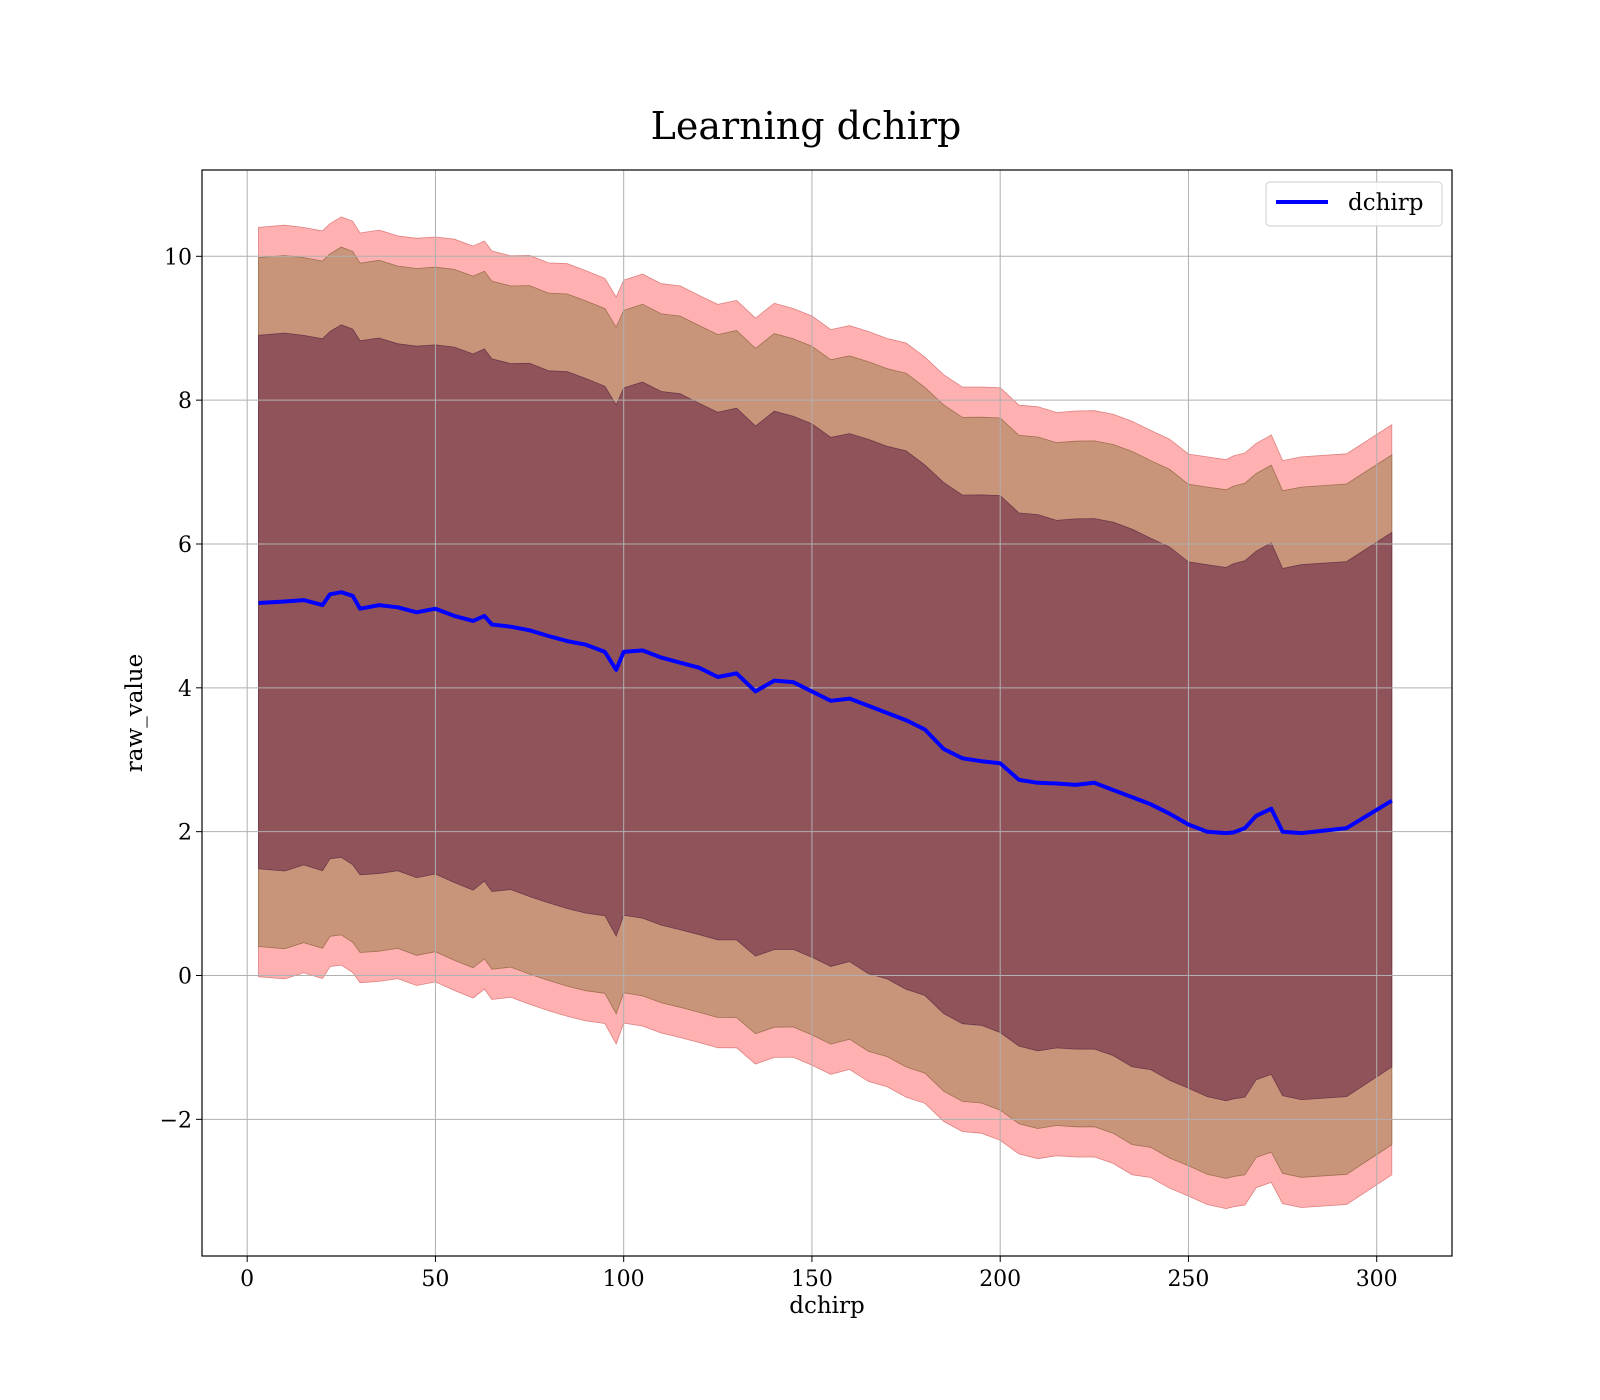  Describe the element at coordinates (827, 1306) in the screenshot. I see `x-axis-label: dchirp` at that location.